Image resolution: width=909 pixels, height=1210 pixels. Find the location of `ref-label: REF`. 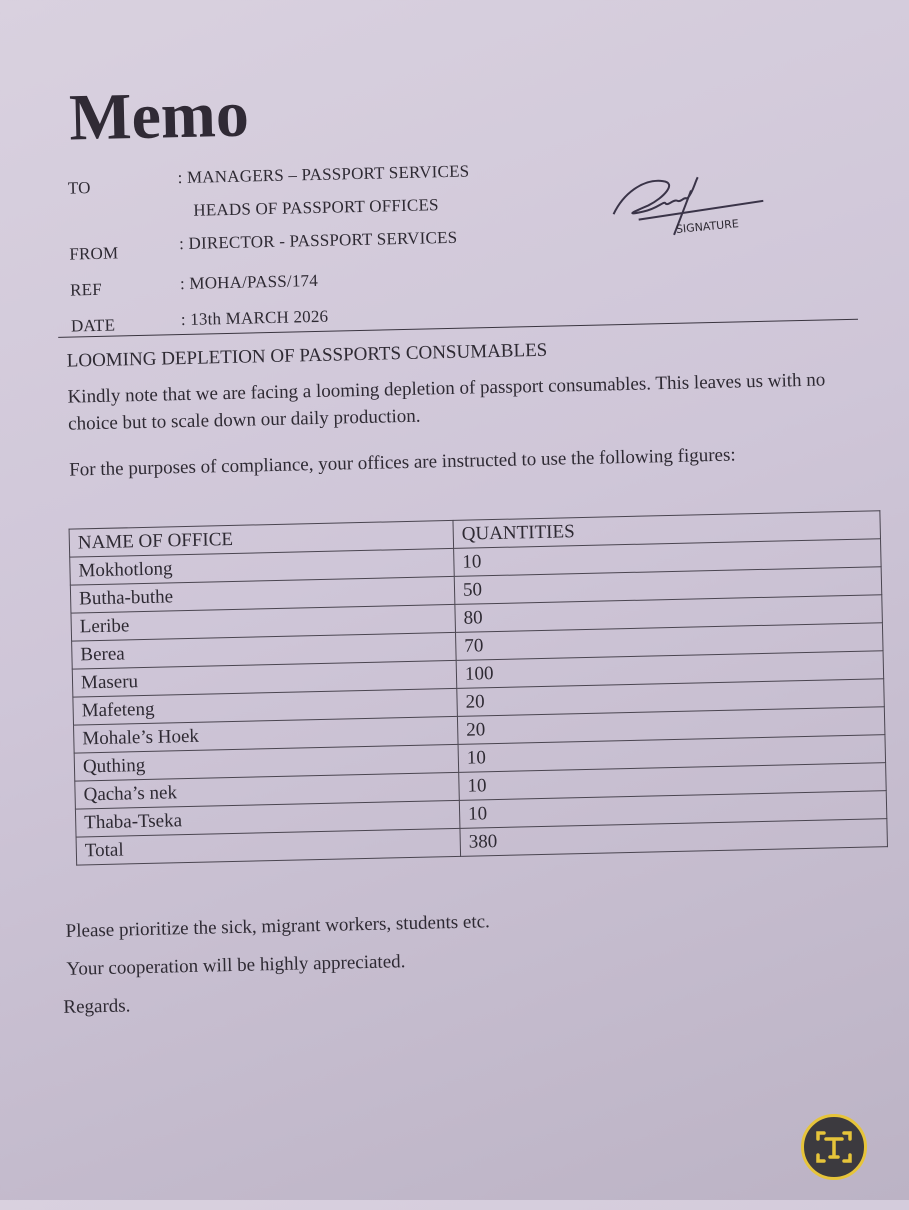

ref-label: REF is located at coordinates (86, 289).